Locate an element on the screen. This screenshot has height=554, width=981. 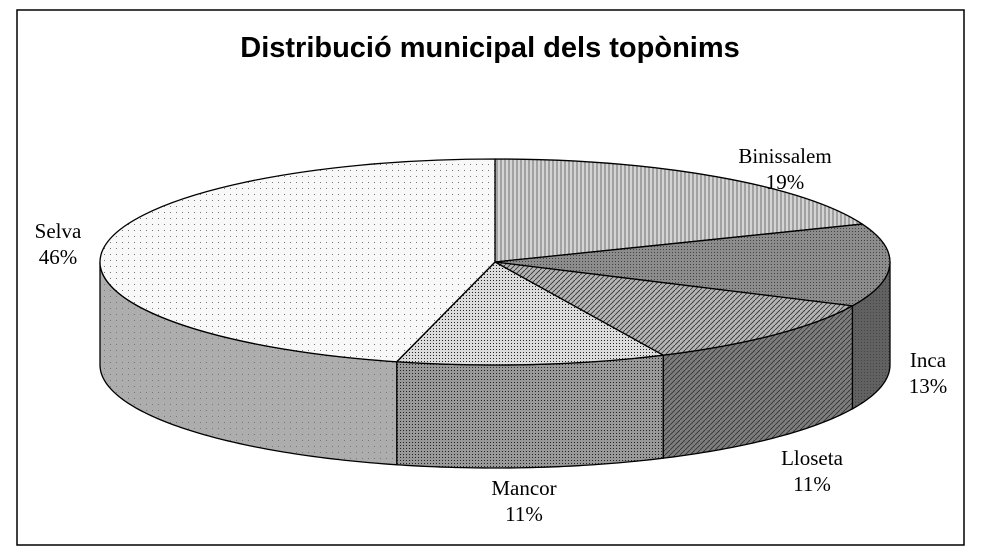
slice-value-label: 46% is located at coordinates (58, 257).